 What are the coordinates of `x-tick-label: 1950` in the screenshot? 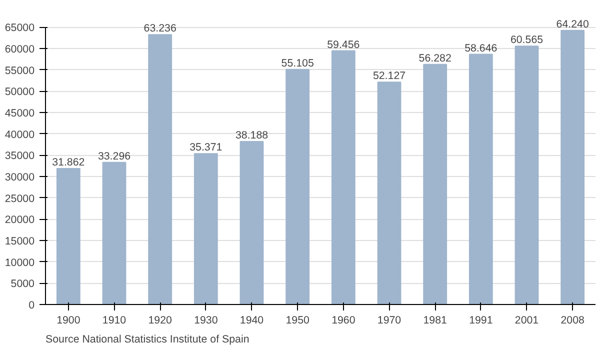 It's located at (298, 320).